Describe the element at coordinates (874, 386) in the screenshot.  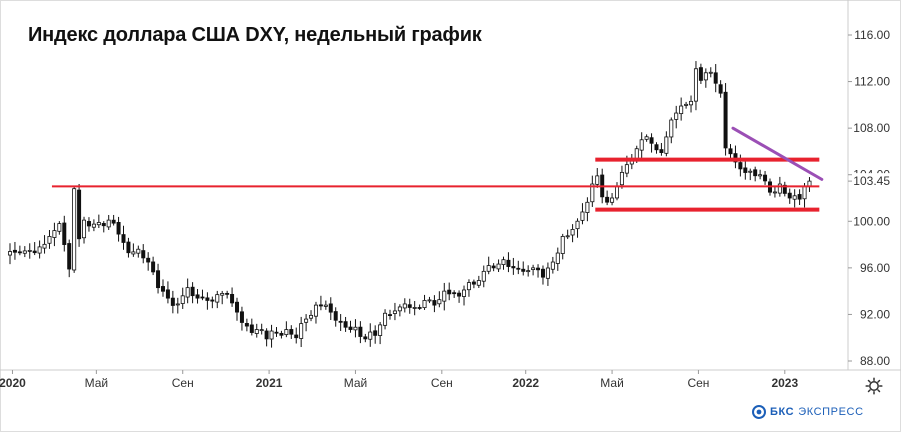
I see `gear-icon` at that location.